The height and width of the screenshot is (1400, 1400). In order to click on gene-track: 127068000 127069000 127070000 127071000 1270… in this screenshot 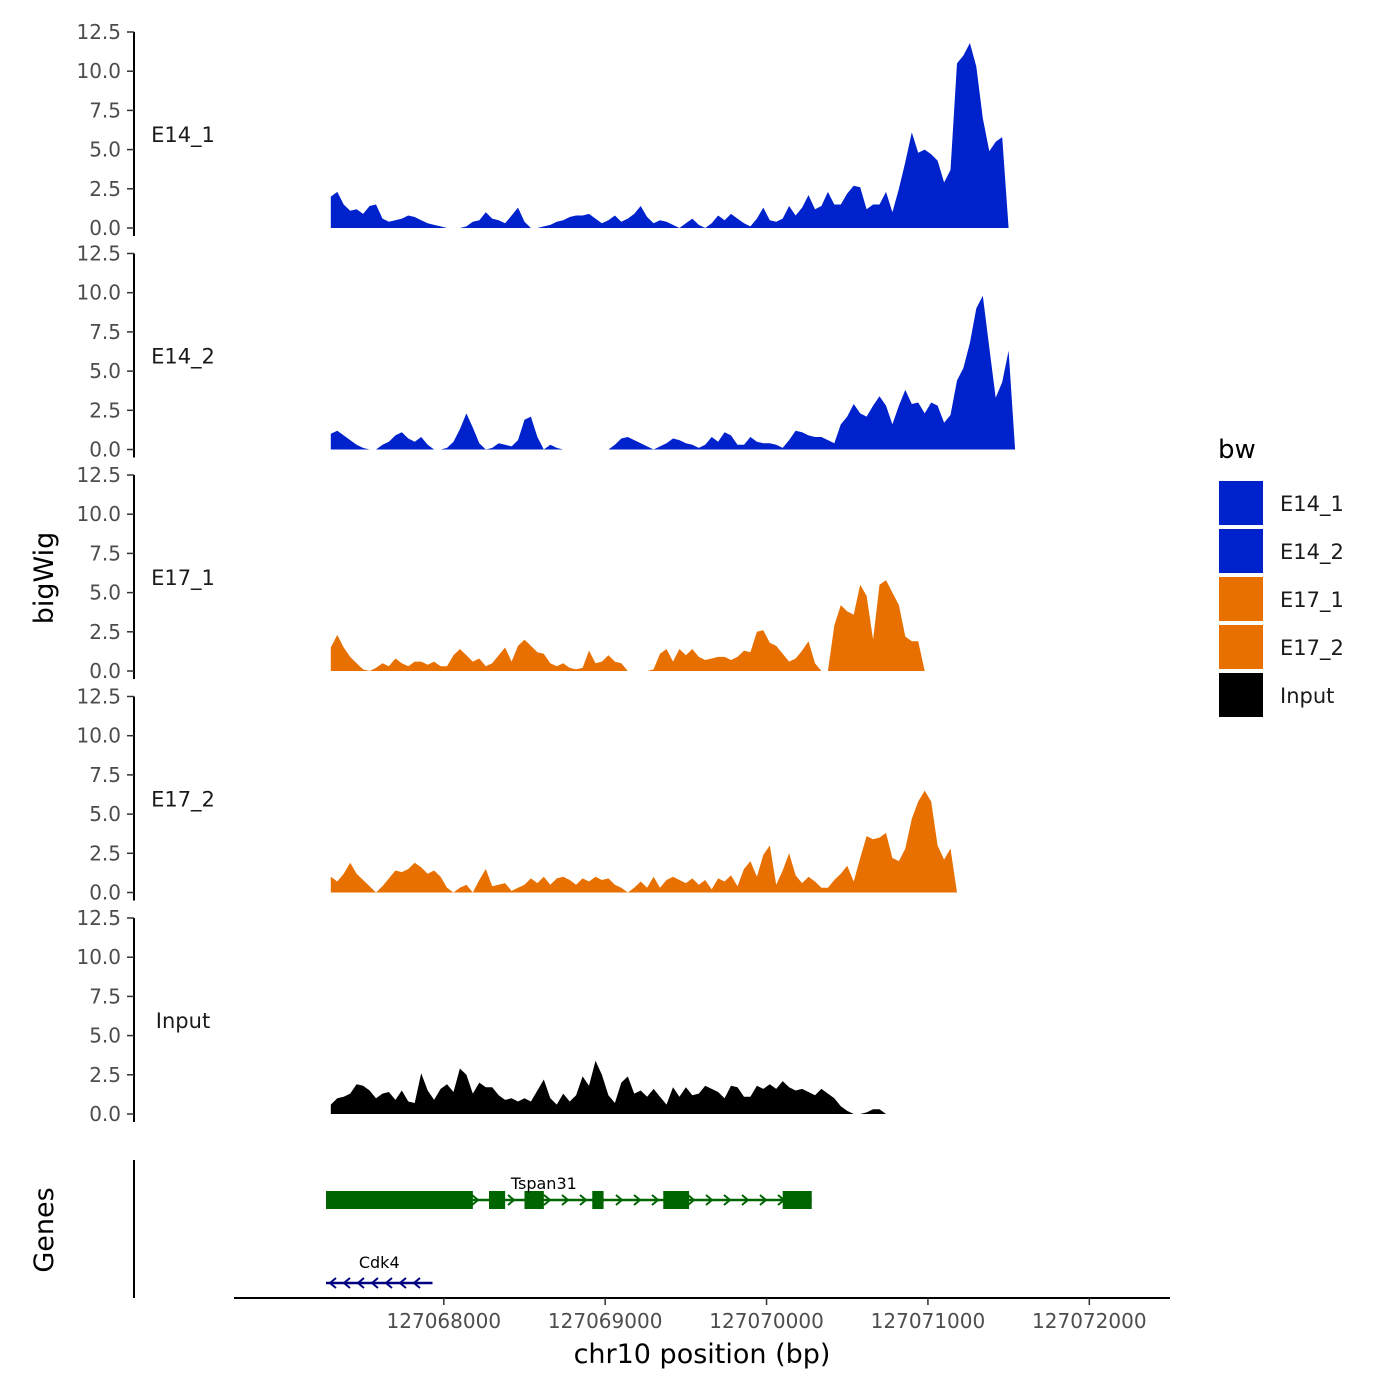, I will do `click(651, 1246)`.